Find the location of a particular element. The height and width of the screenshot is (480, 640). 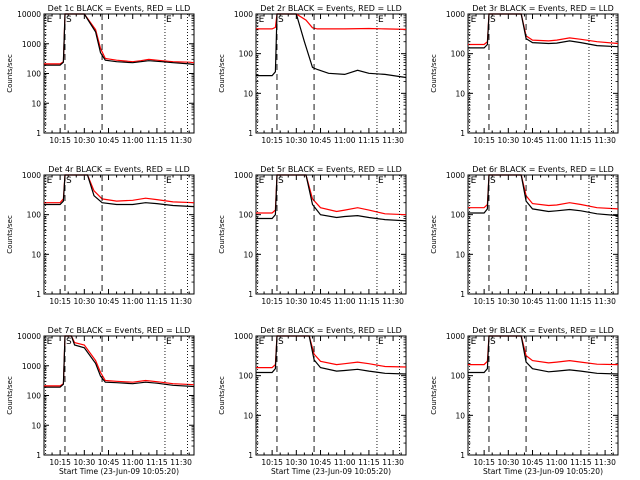

chart-title: Det 8r BLACK = Events, RED = LLD is located at coordinates (331, 330).